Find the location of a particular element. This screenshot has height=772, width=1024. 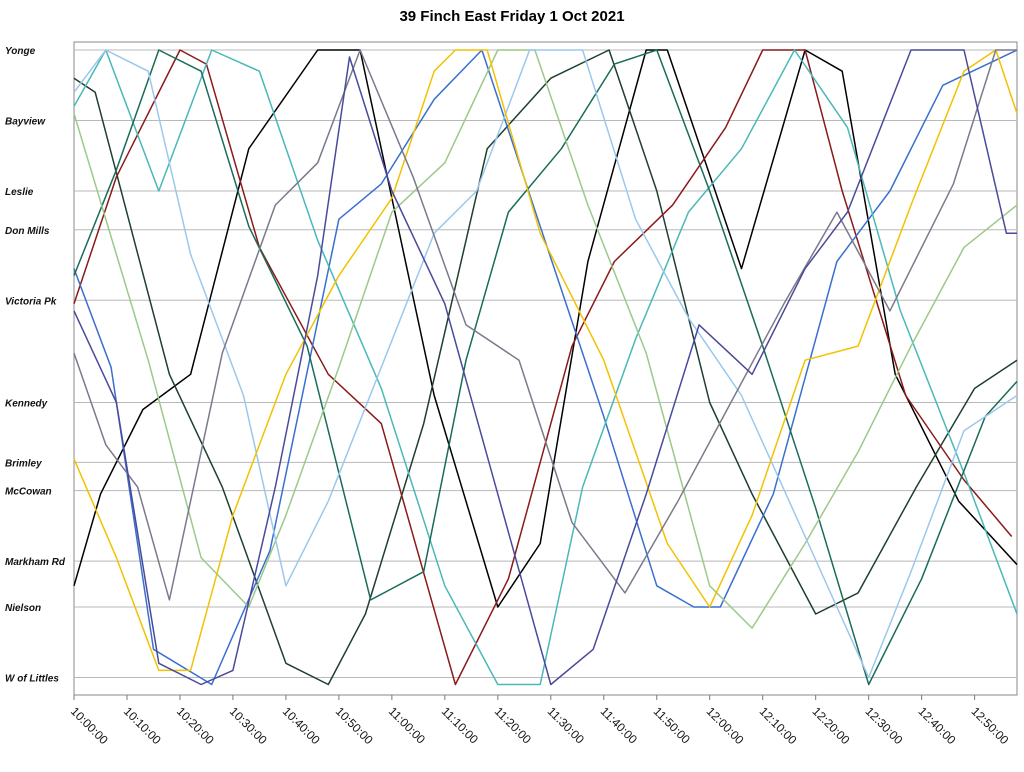

y-tick-label: Brimley is located at coordinates (23, 463).